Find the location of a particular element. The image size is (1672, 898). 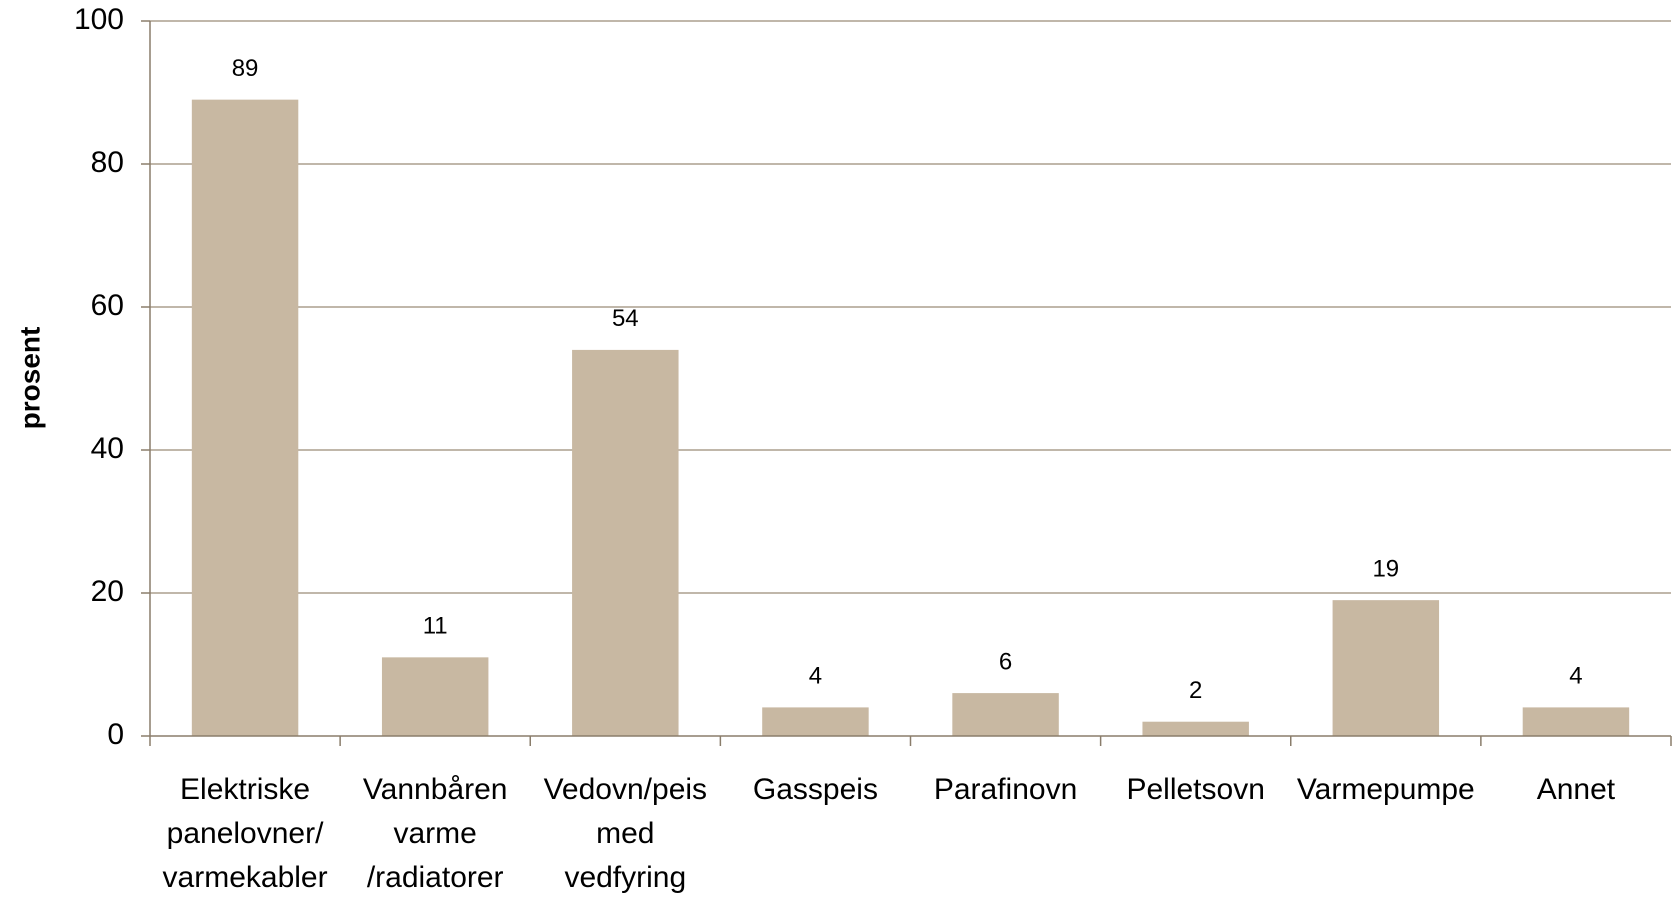

x-tick-label: Vedovn/peis med vedfyring is located at coordinates (625, 833).